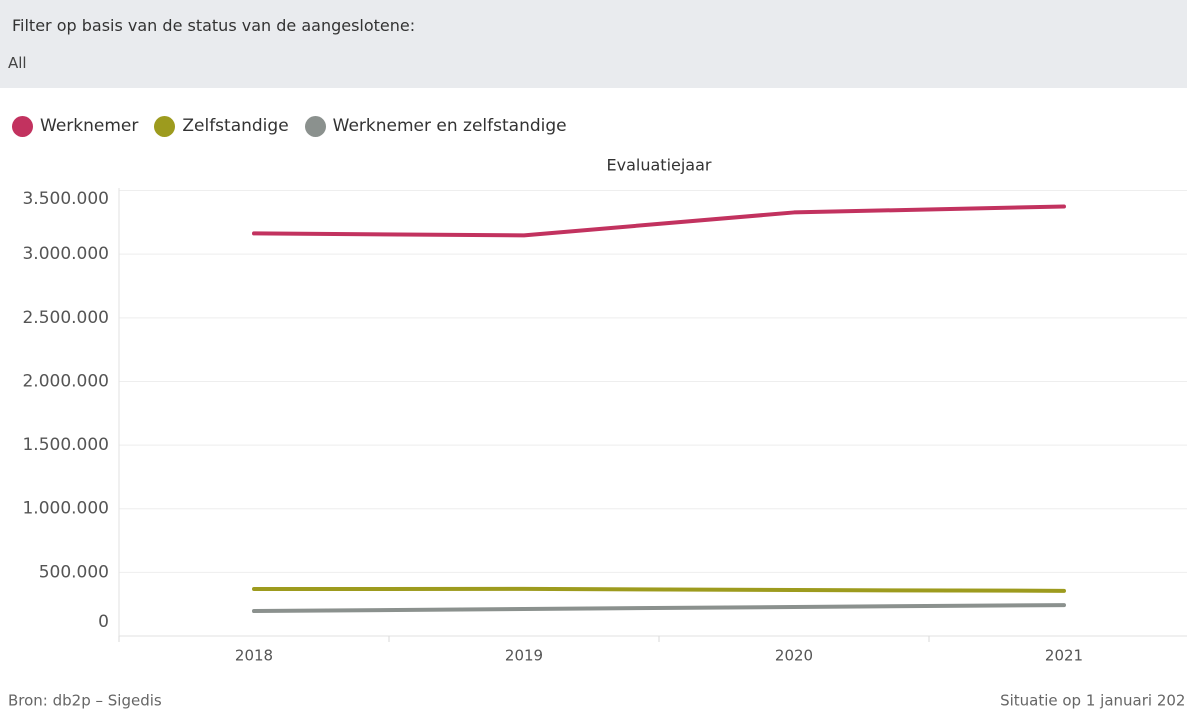  What do you see at coordinates (65, 199) in the screenshot?
I see `y-tick-label: 3.500.000` at bounding box center [65, 199].